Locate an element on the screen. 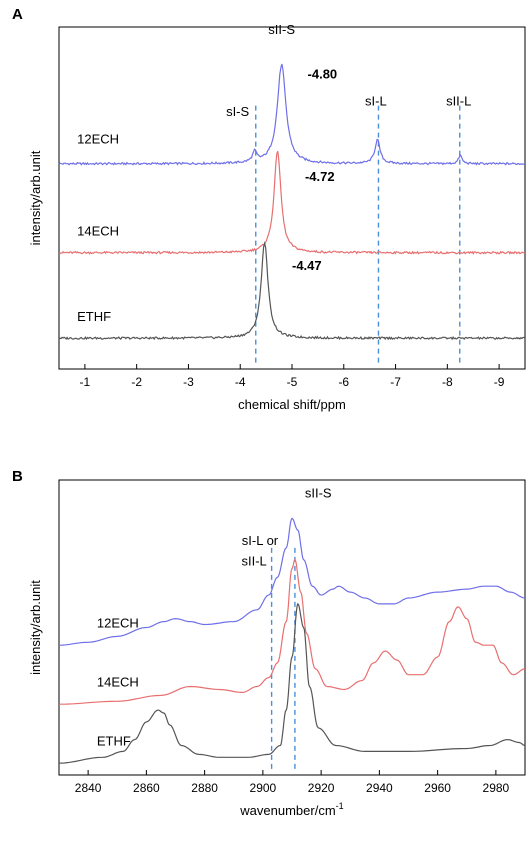 Image resolution: width=529 pixels, height=853 pixels. annotation: sI-L or is located at coordinates (260, 540).